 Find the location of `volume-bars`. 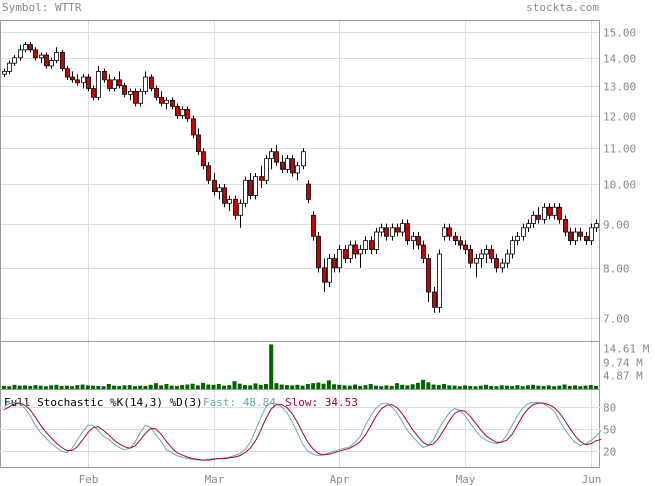

volume-bars is located at coordinates (300, 366).